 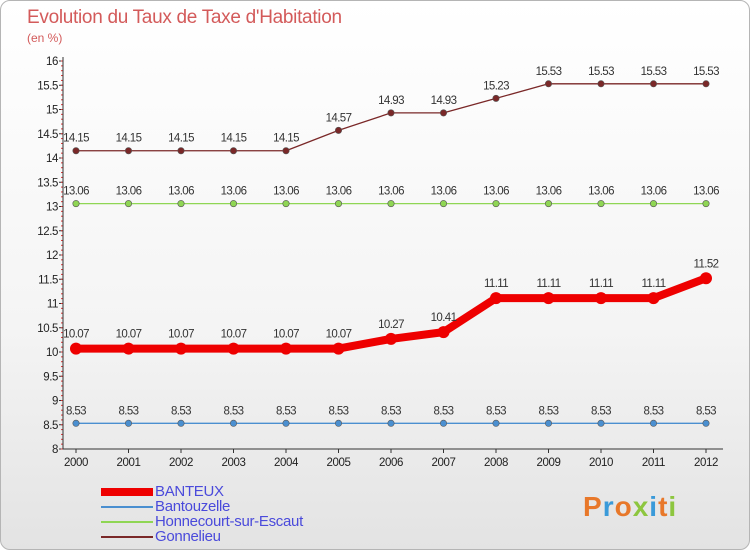 What do you see at coordinates (653, 463) in the screenshot?
I see `x-tick-label: 2011` at bounding box center [653, 463].